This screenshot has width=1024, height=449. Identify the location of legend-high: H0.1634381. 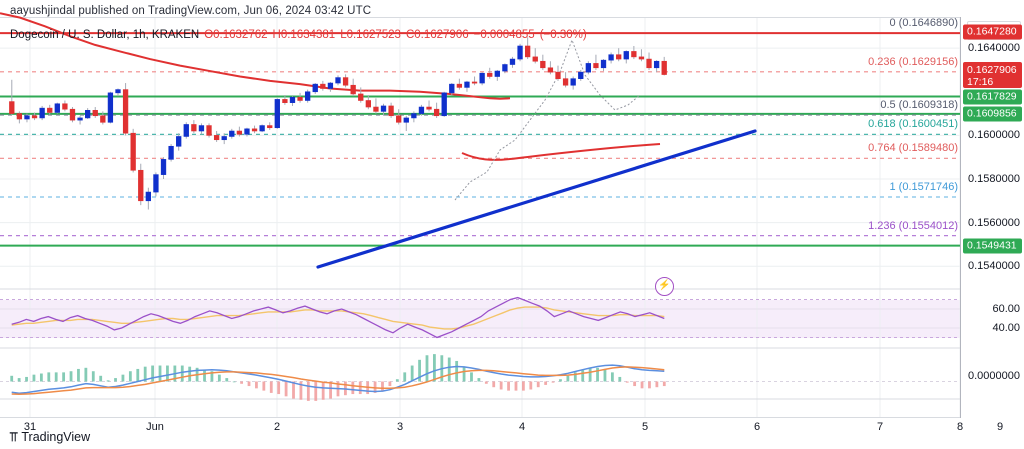
(304, 35).